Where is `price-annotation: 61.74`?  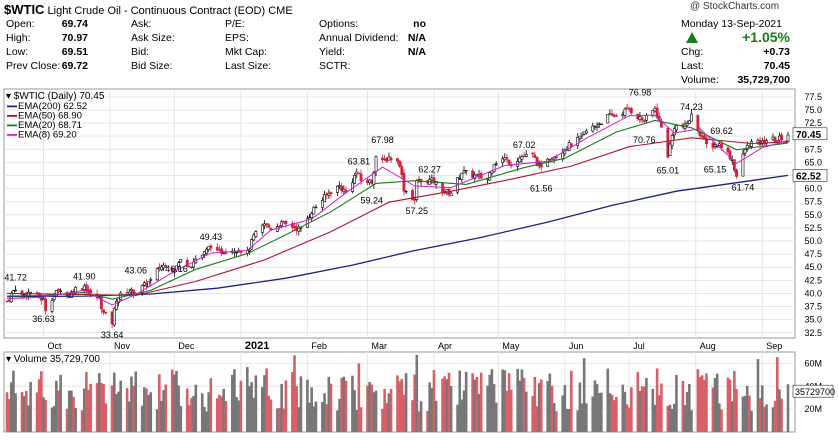
price-annotation: 61.74 is located at coordinates (743, 187).